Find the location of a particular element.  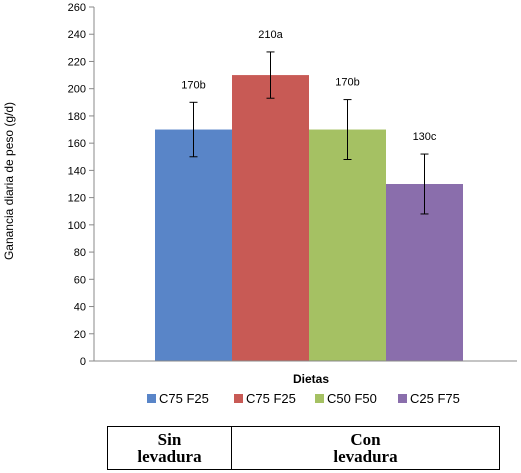

y-tick-label: 260 is located at coordinates (77, 8).